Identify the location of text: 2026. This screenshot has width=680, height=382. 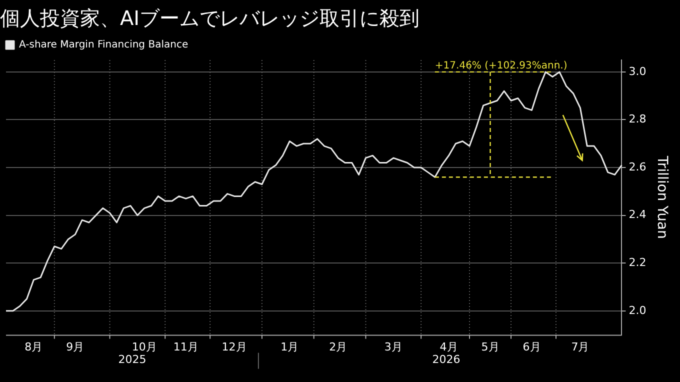
(446, 359).